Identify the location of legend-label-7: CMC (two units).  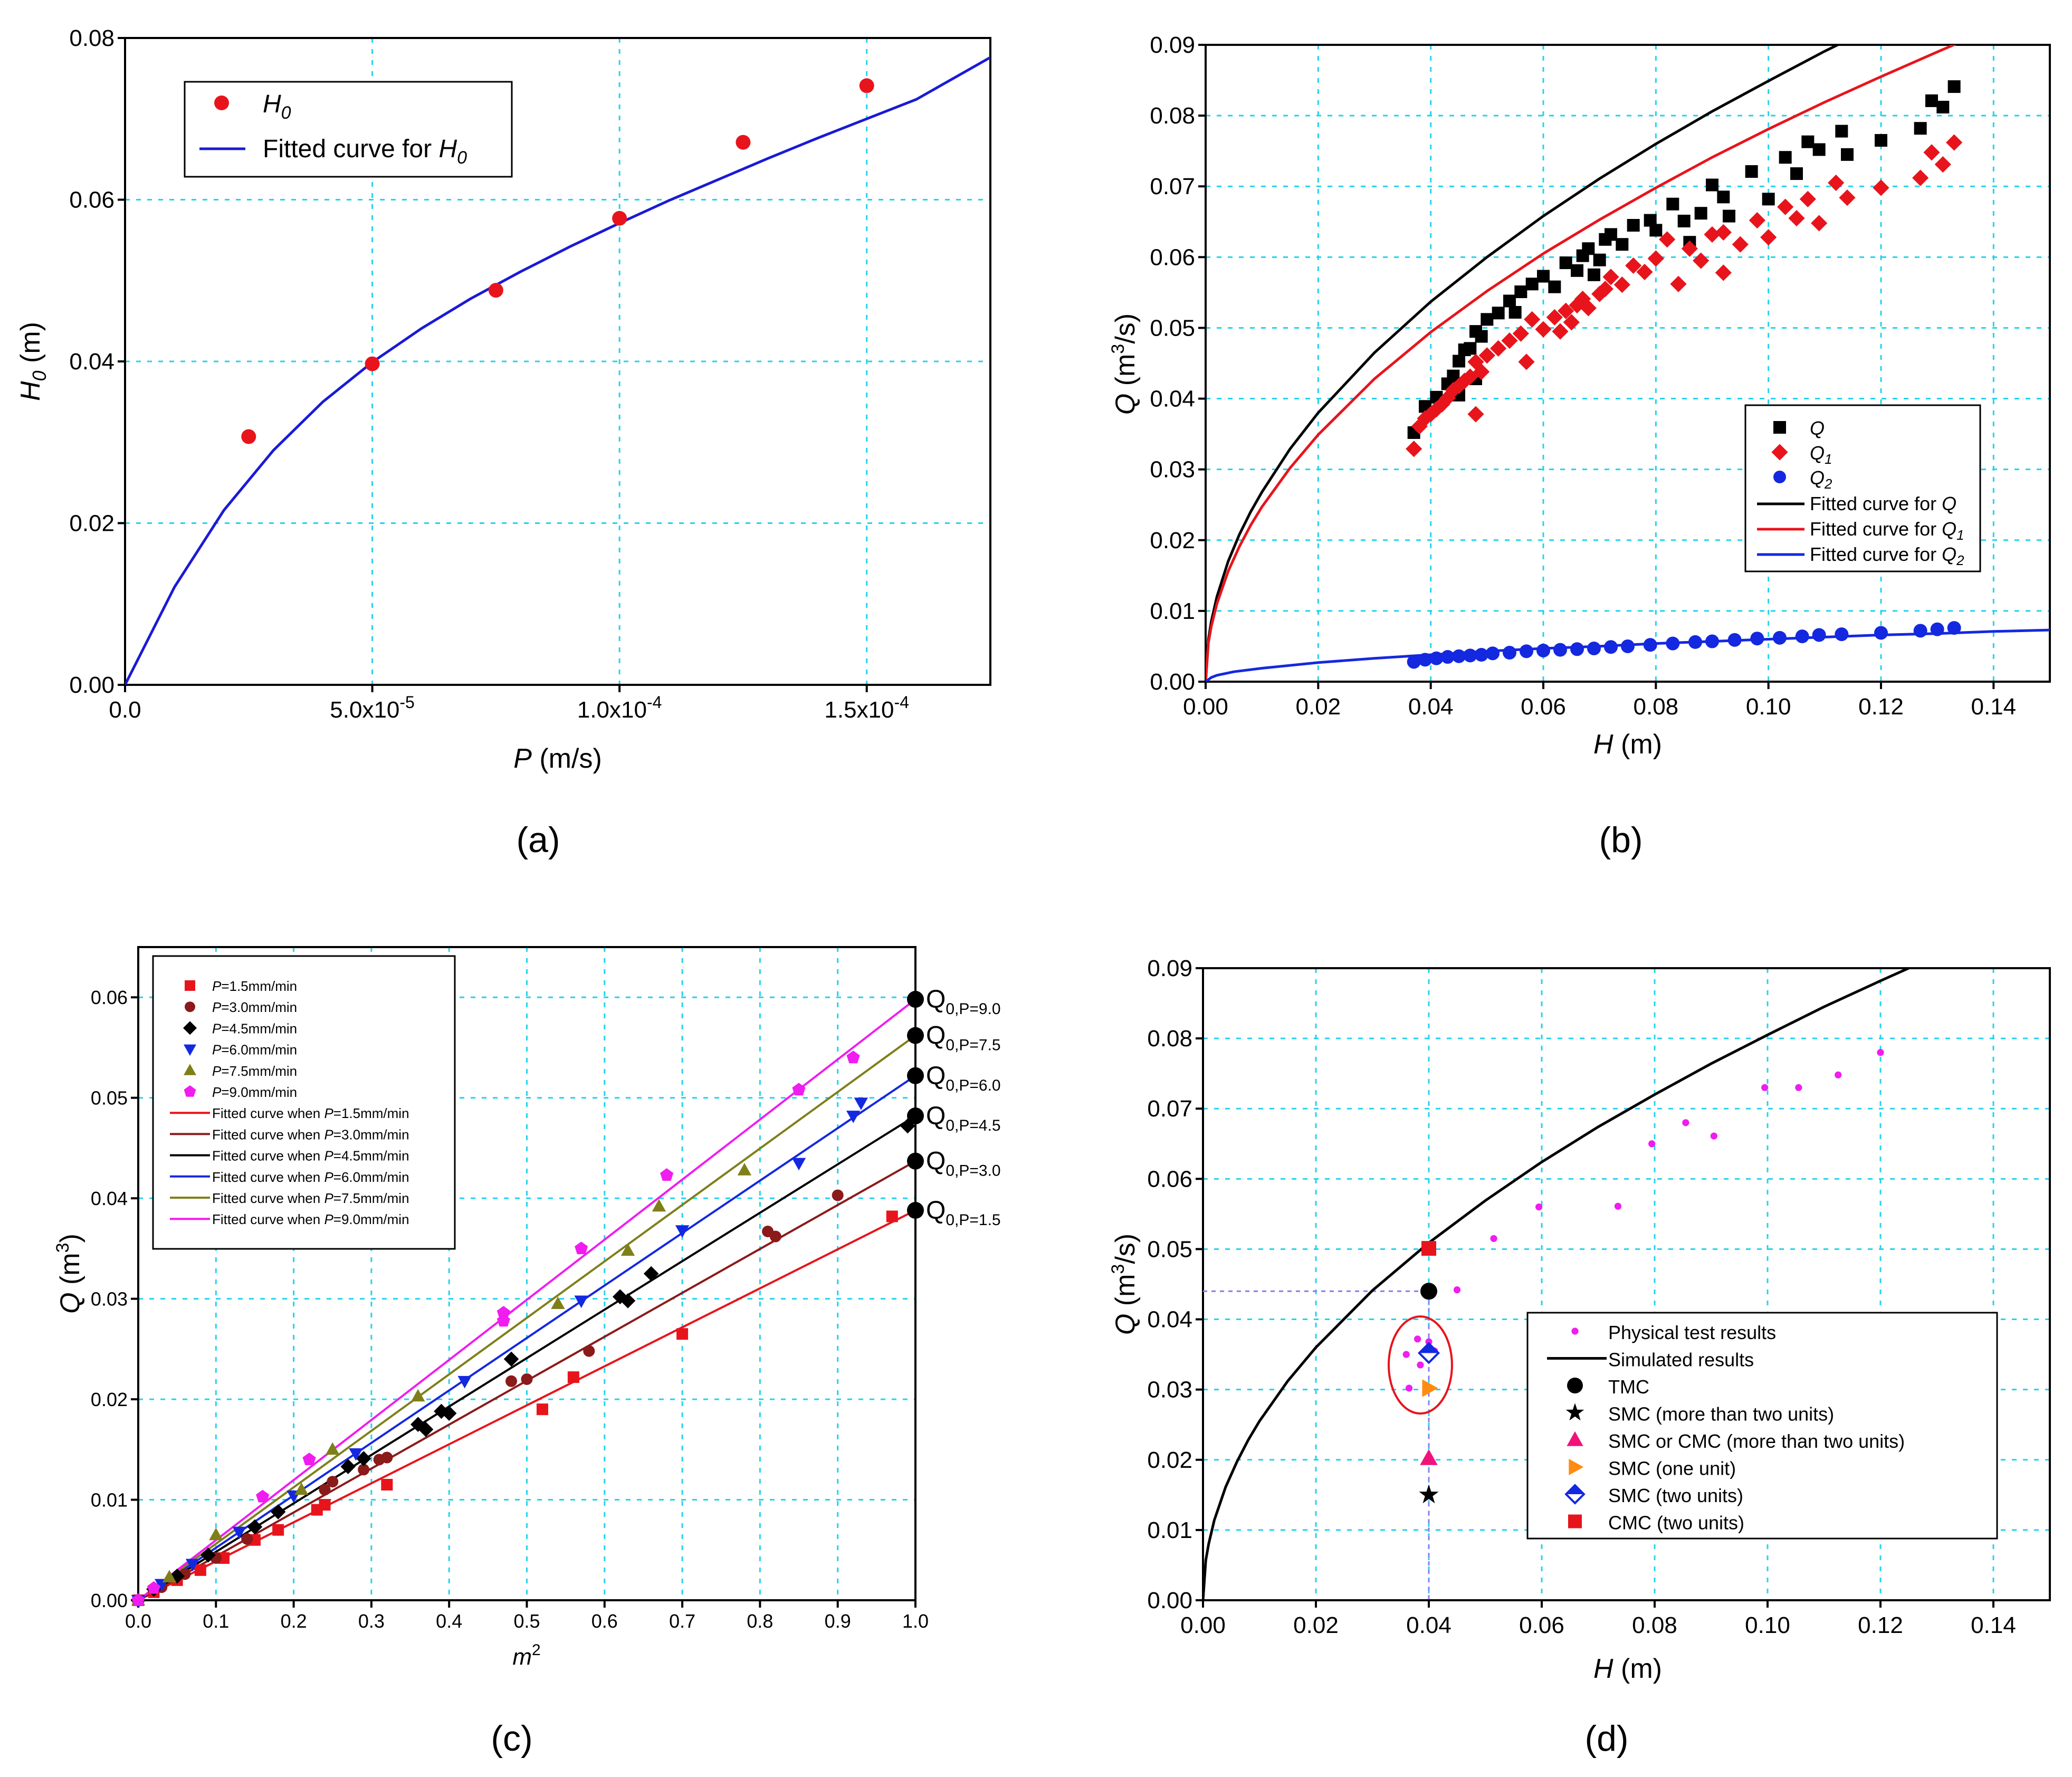
(1676, 1523).